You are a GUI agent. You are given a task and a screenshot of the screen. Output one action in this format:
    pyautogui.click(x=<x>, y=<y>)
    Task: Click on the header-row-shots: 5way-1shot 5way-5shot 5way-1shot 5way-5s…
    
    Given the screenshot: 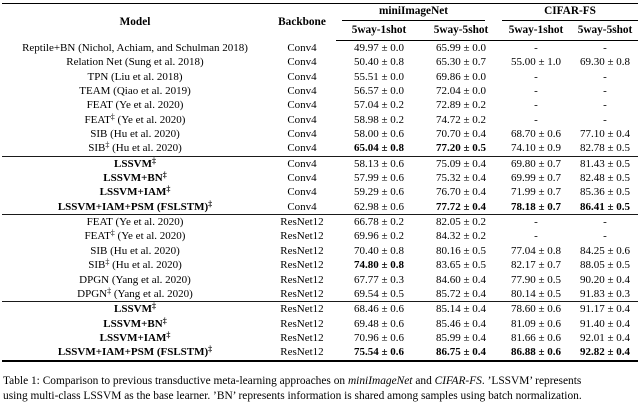 What is the action you would take?
    pyautogui.click(x=320, y=31)
    